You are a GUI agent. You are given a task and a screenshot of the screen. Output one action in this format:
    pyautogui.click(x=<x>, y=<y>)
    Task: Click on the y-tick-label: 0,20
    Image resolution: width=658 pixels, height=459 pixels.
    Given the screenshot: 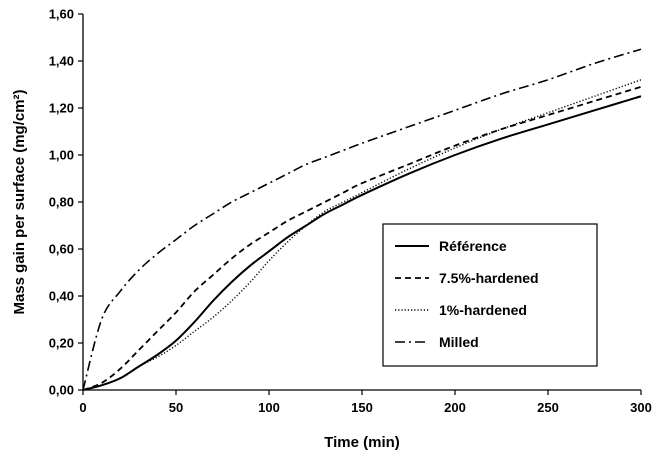 What is the action you would take?
    pyautogui.click(x=61, y=343)
    